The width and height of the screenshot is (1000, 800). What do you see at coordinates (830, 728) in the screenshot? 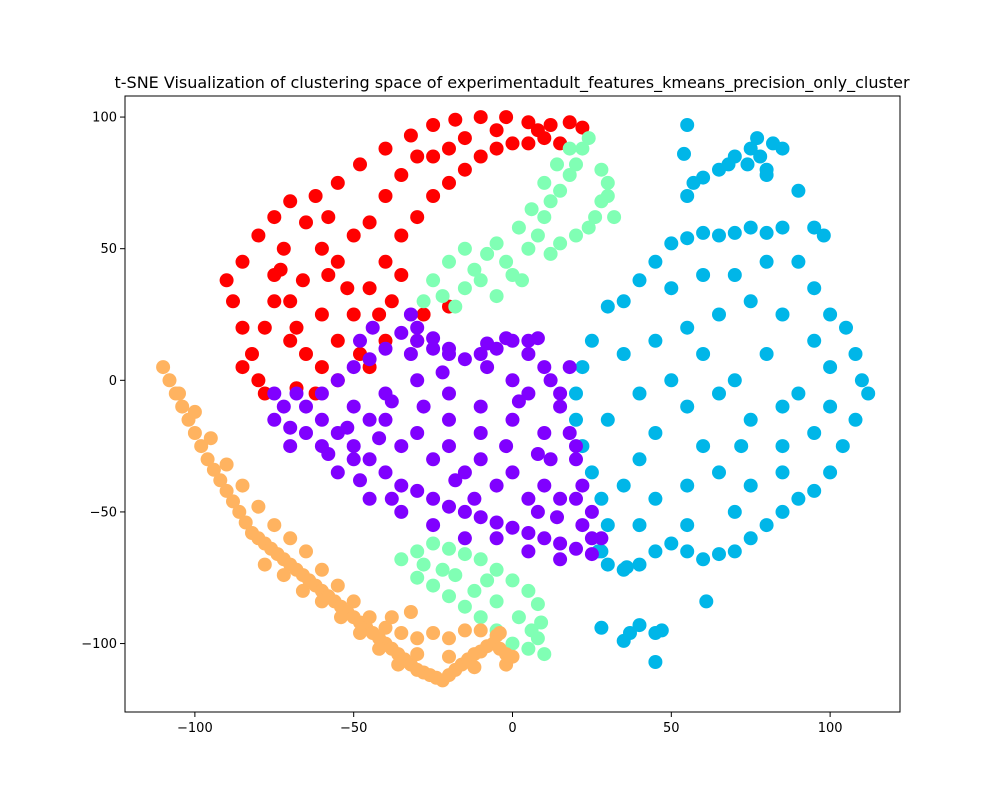
I see `x-tick-label: 100` at bounding box center [830, 728].